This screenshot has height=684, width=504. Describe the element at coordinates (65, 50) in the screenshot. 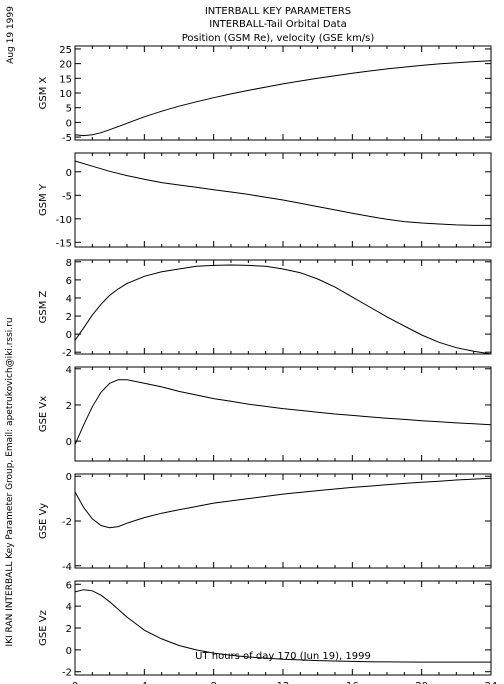

I see `y-tick-label: 25` at that location.